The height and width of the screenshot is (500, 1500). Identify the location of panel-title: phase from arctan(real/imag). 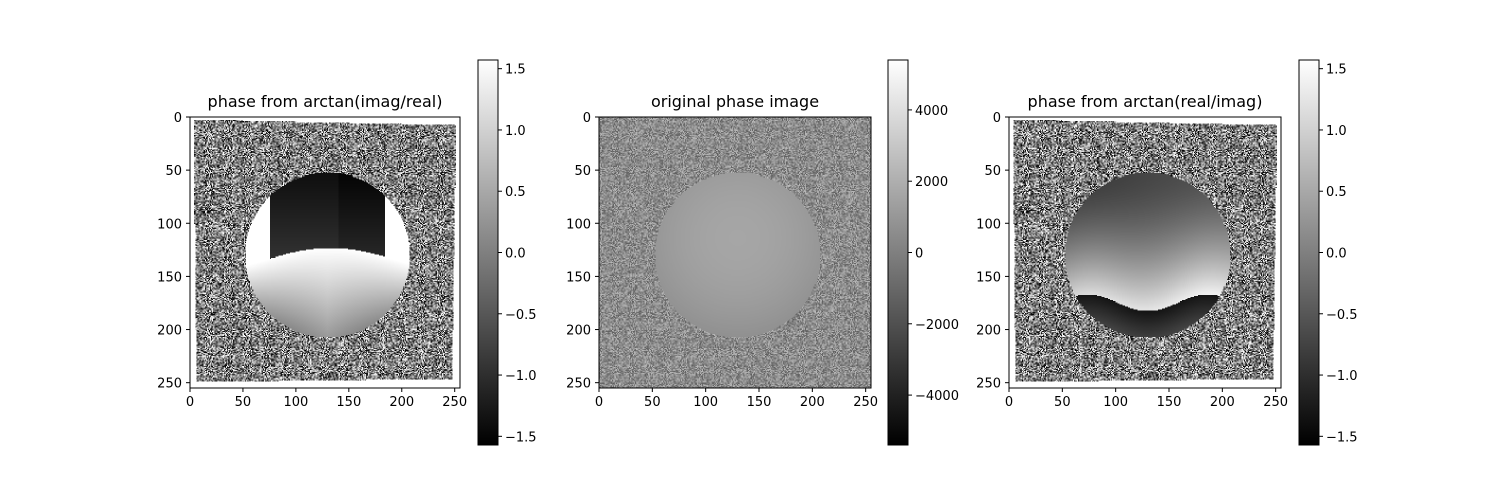
(1145, 101).